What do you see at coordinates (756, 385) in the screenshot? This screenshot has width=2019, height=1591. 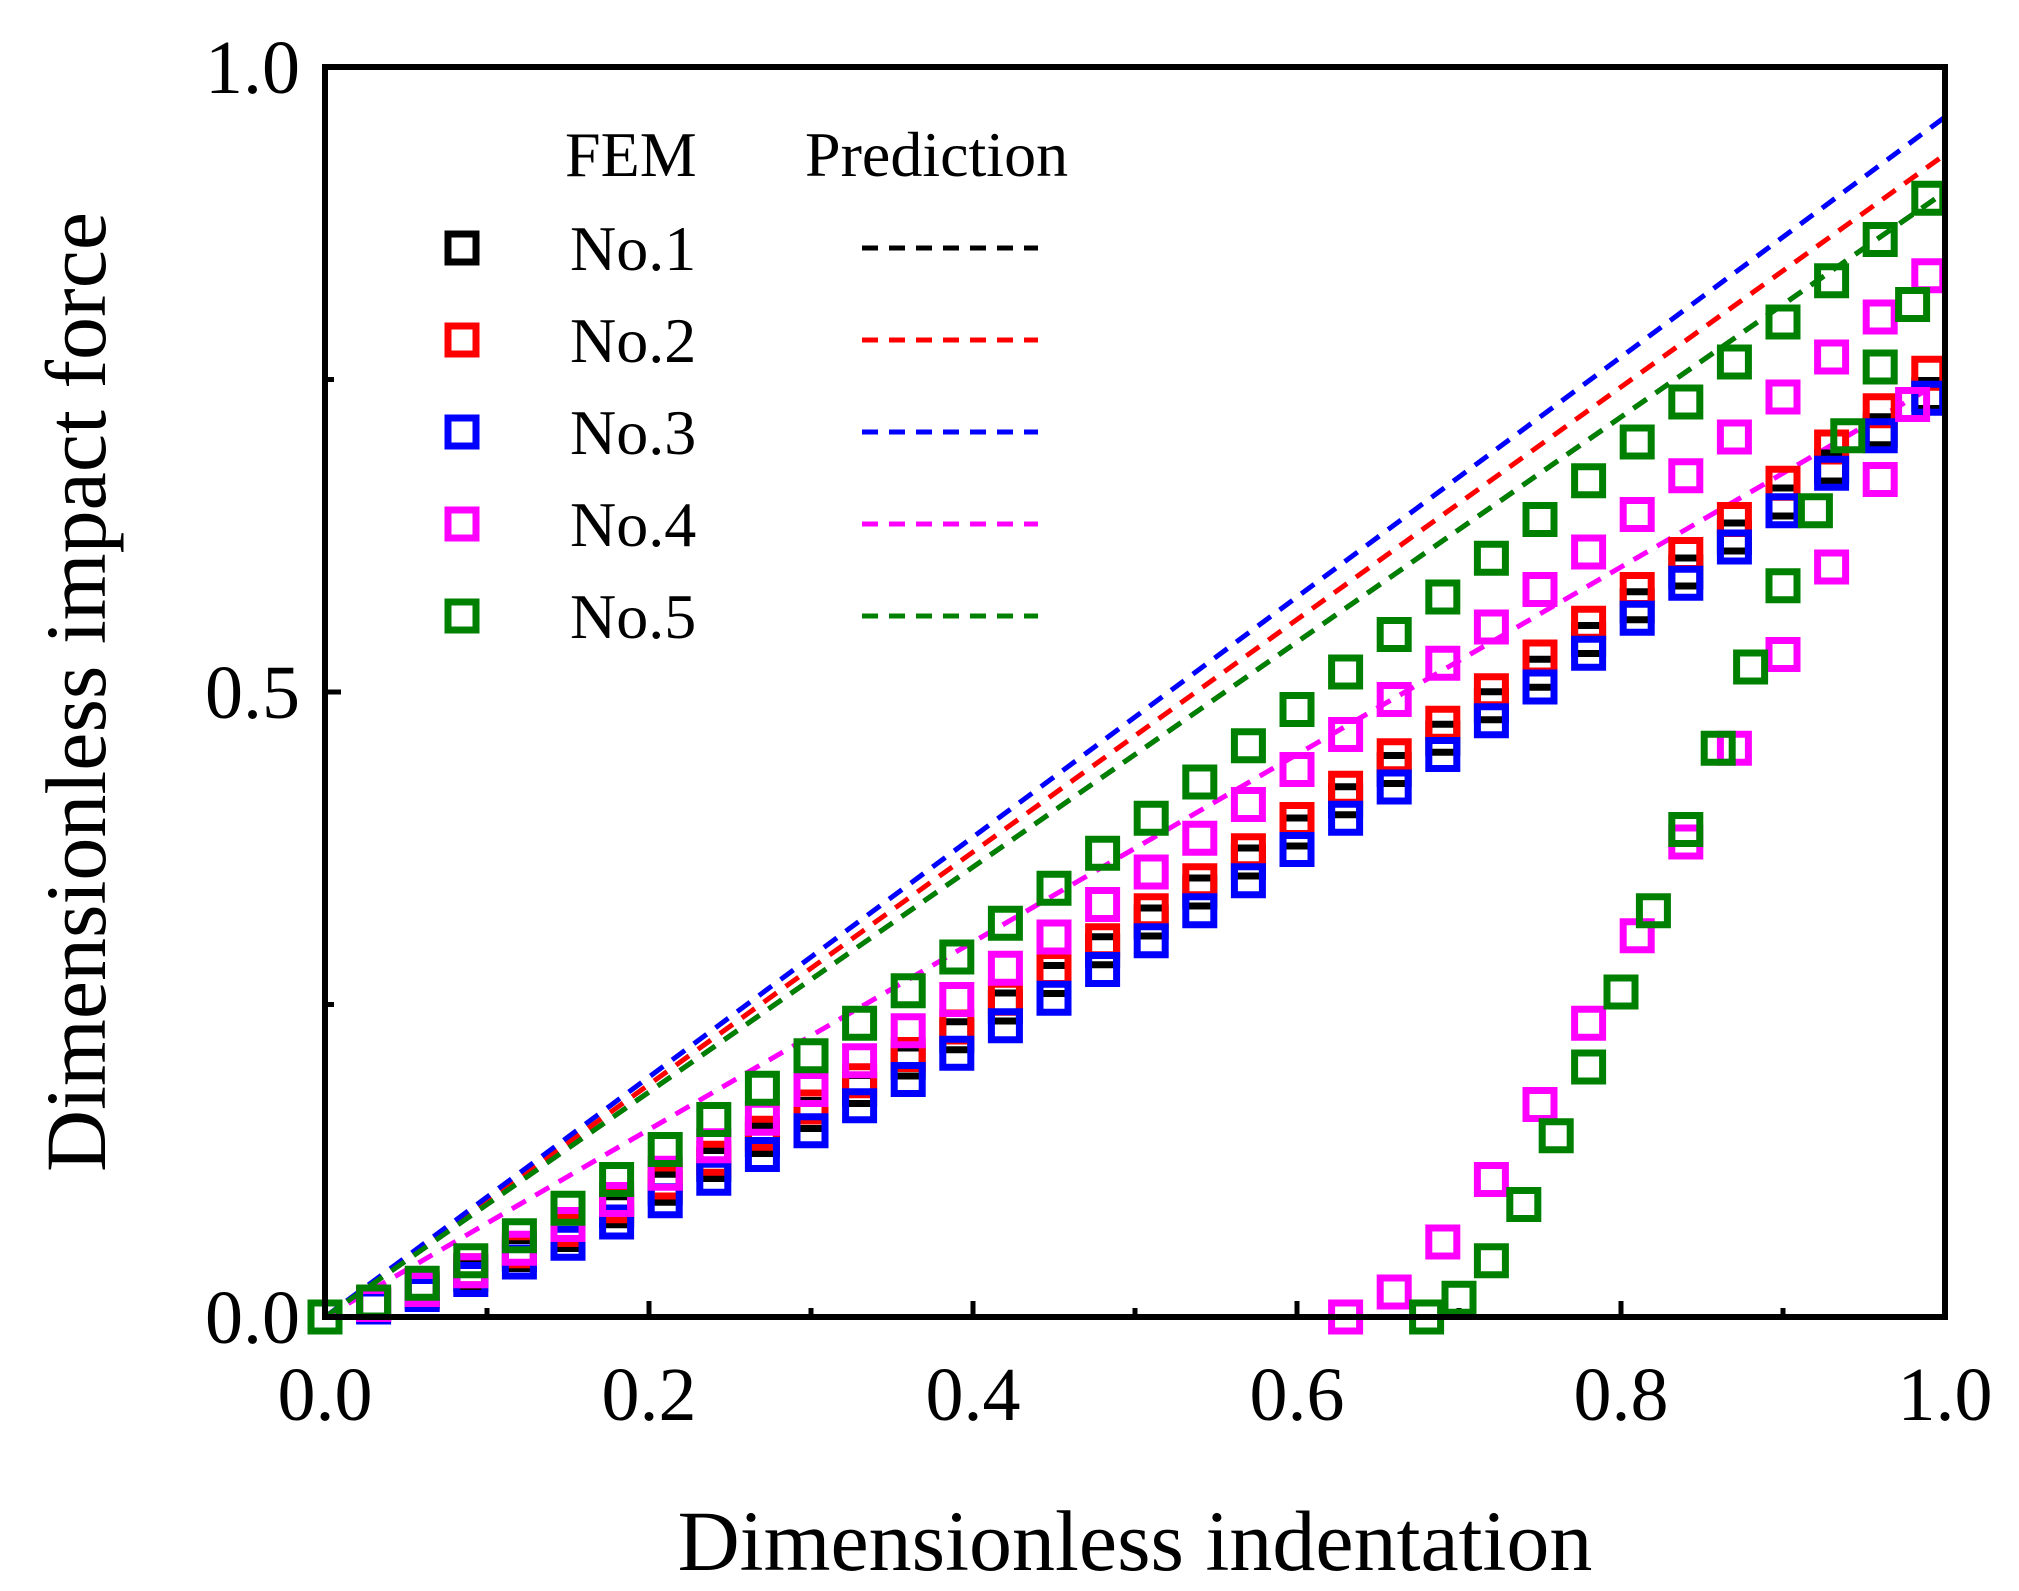 I see `legend: FEM Prediction No.1 No.2 No.3 No.4 No.5` at bounding box center [756, 385].